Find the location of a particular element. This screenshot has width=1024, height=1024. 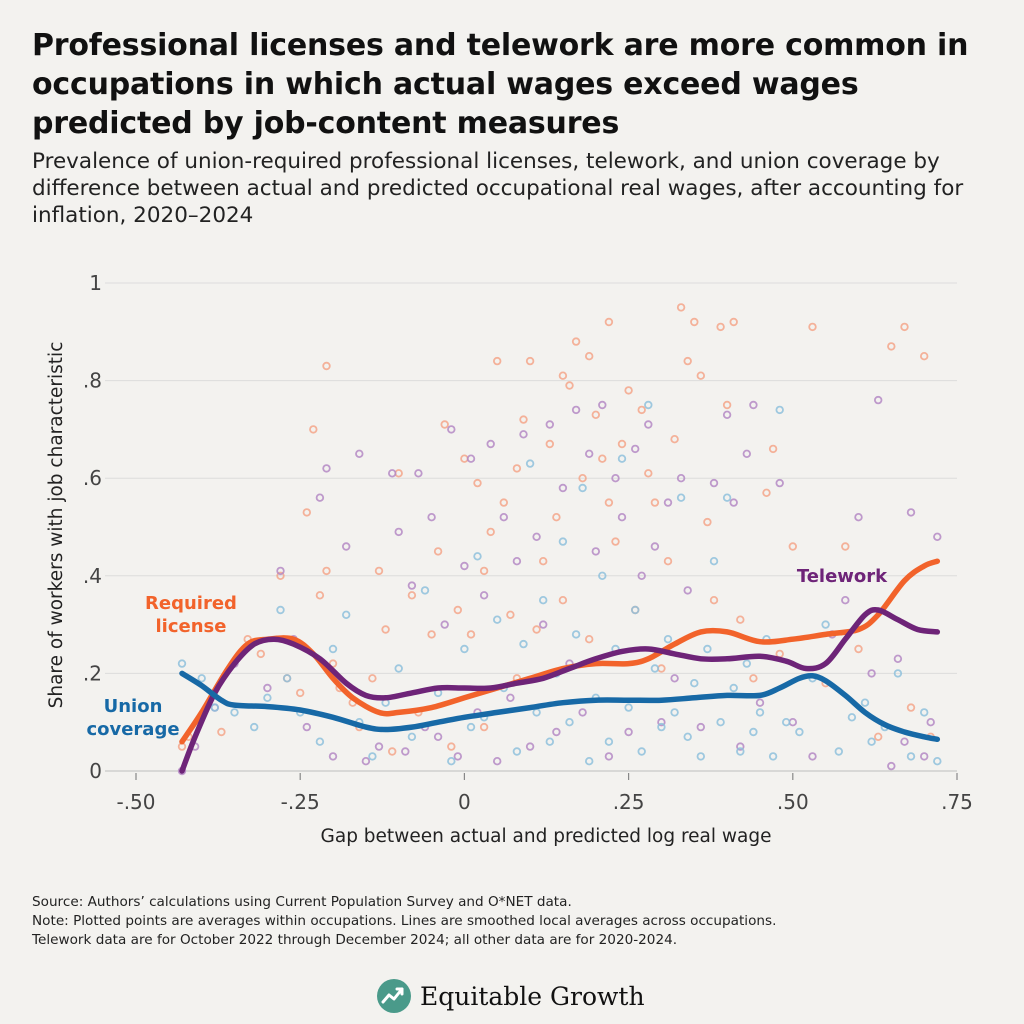

x-tick-label: .50 is located at coordinates (793, 802).